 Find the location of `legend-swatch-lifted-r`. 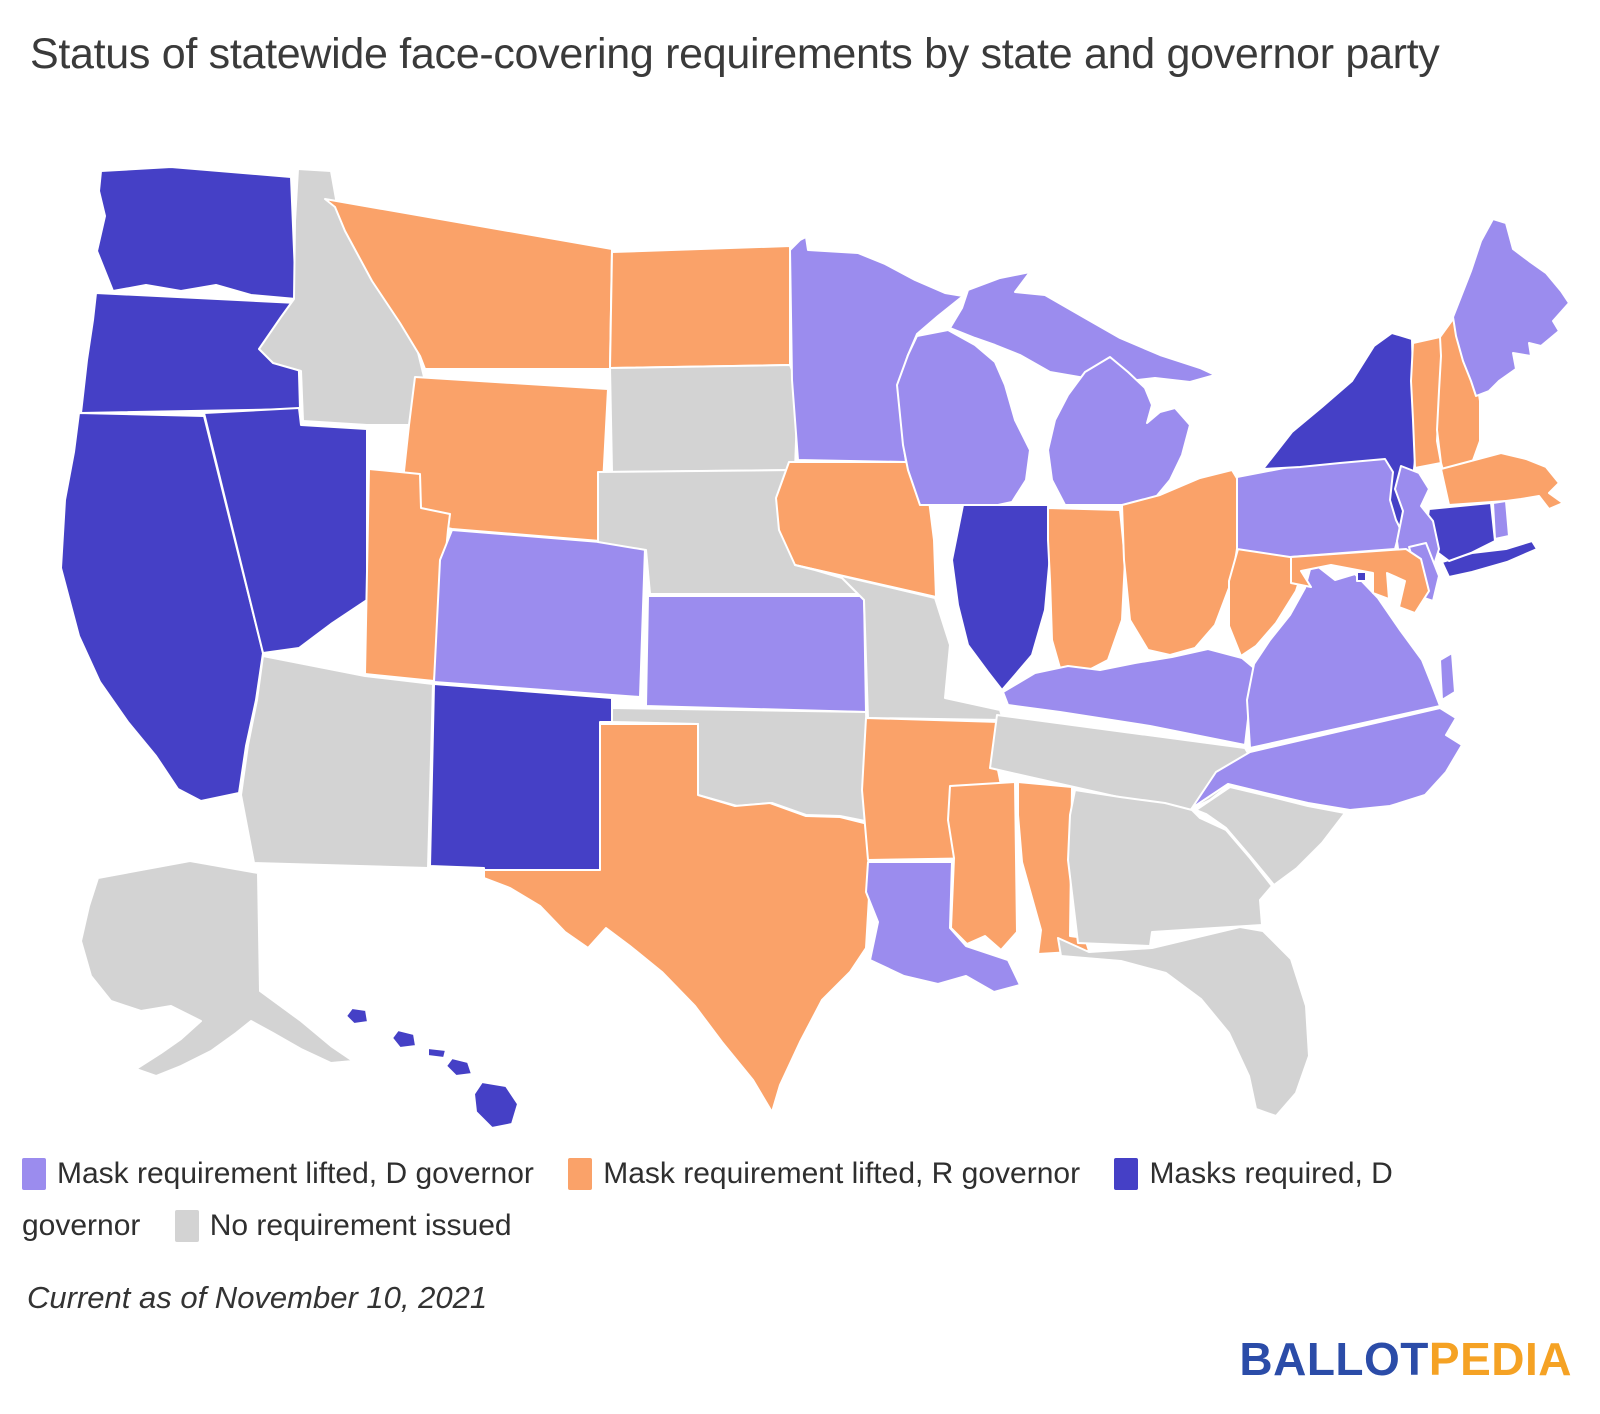

legend-swatch-lifted-r is located at coordinates (580, 1174).